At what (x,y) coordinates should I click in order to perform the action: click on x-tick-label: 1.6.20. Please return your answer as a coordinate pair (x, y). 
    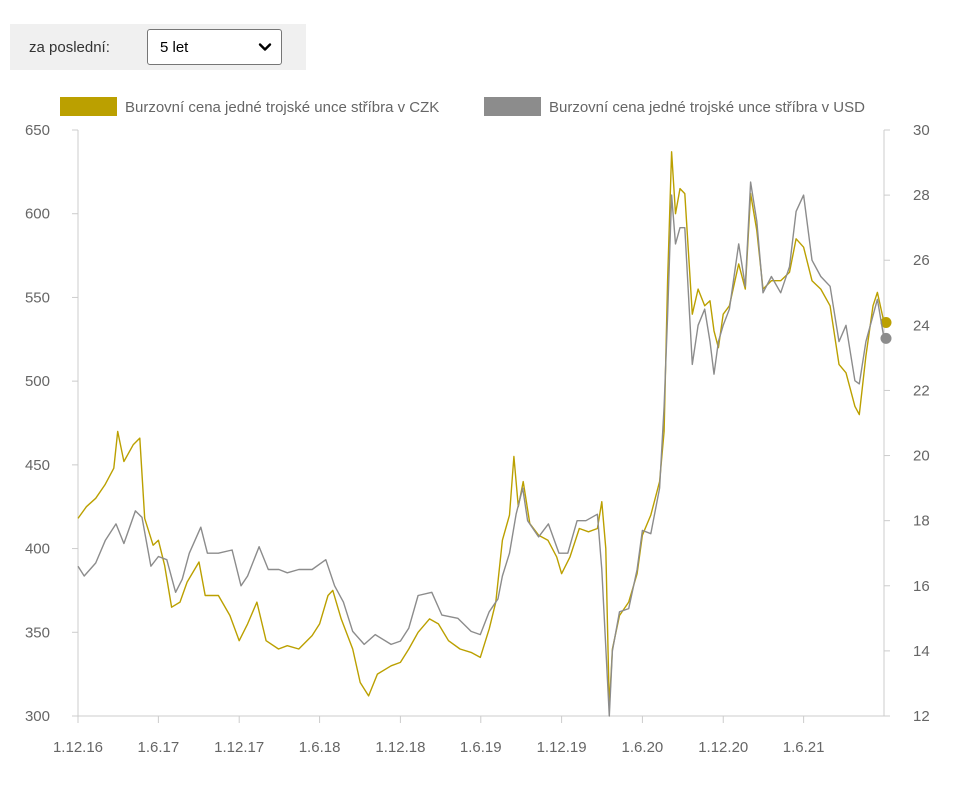
    Looking at the image, I should click on (643, 747).